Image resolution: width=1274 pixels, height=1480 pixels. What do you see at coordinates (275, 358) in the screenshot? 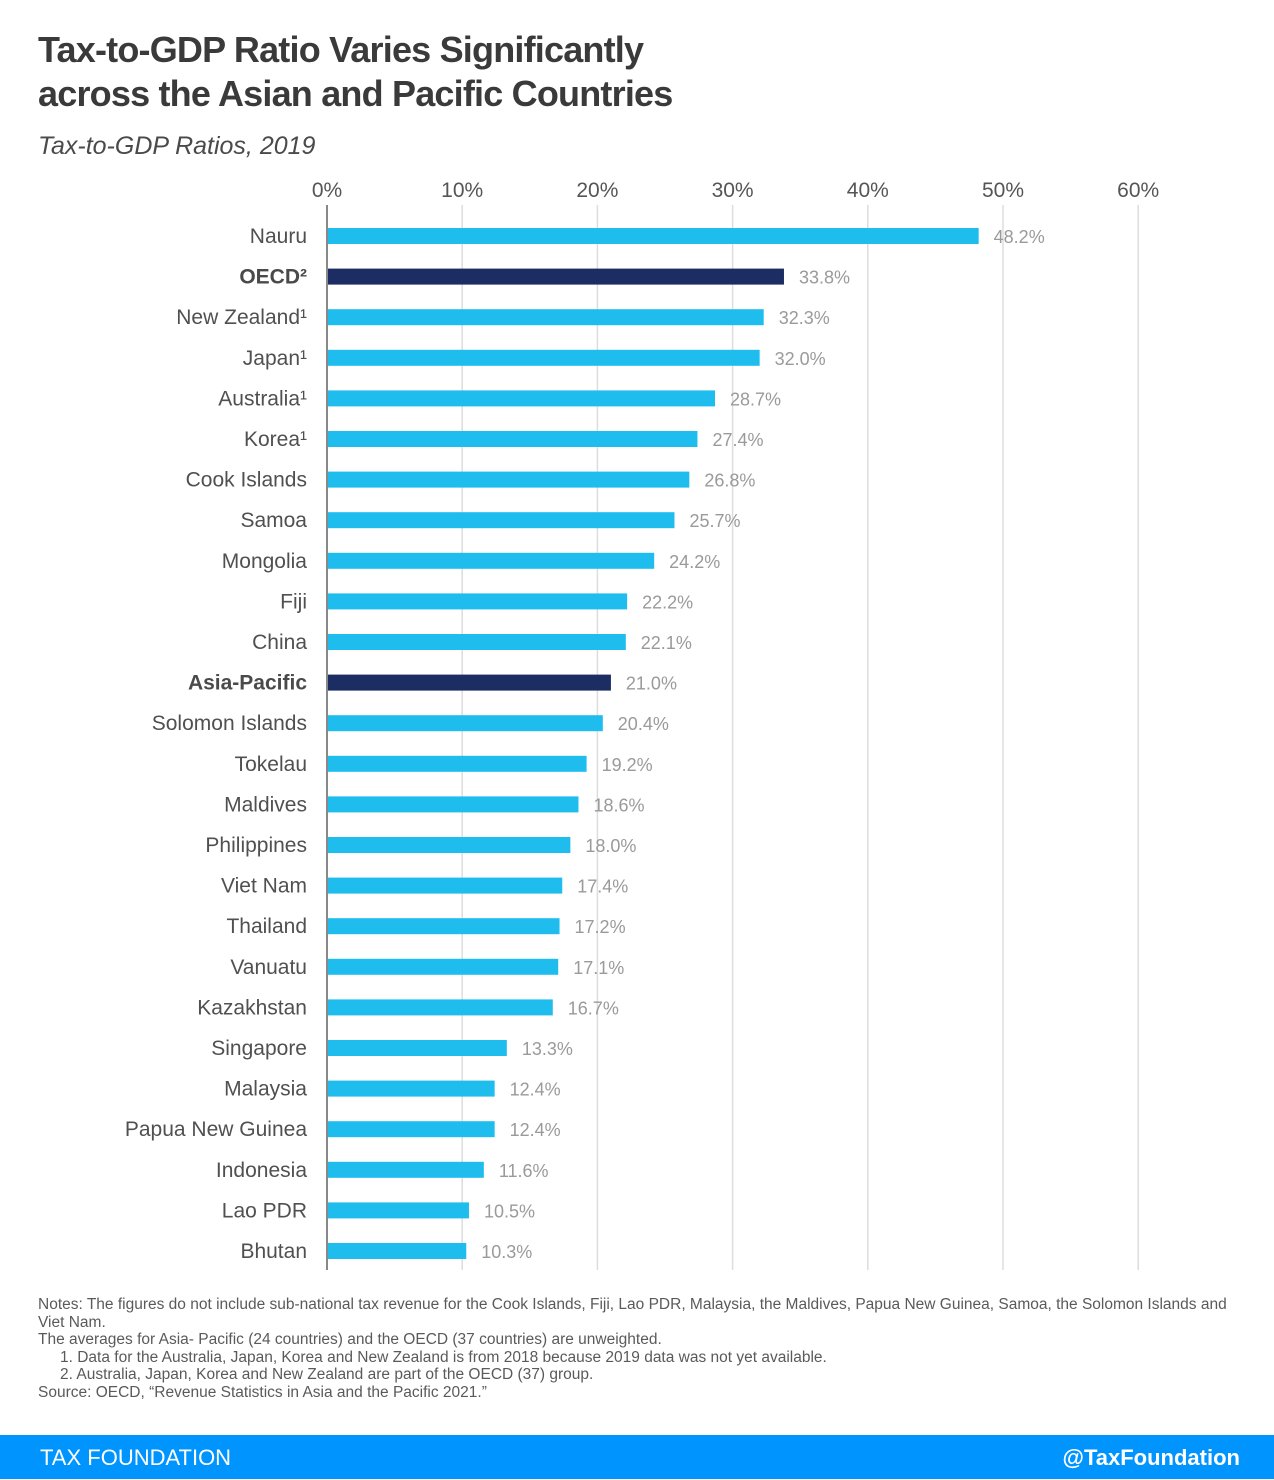
I see `category-label: Japan¹` at bounding box center [275, 358].